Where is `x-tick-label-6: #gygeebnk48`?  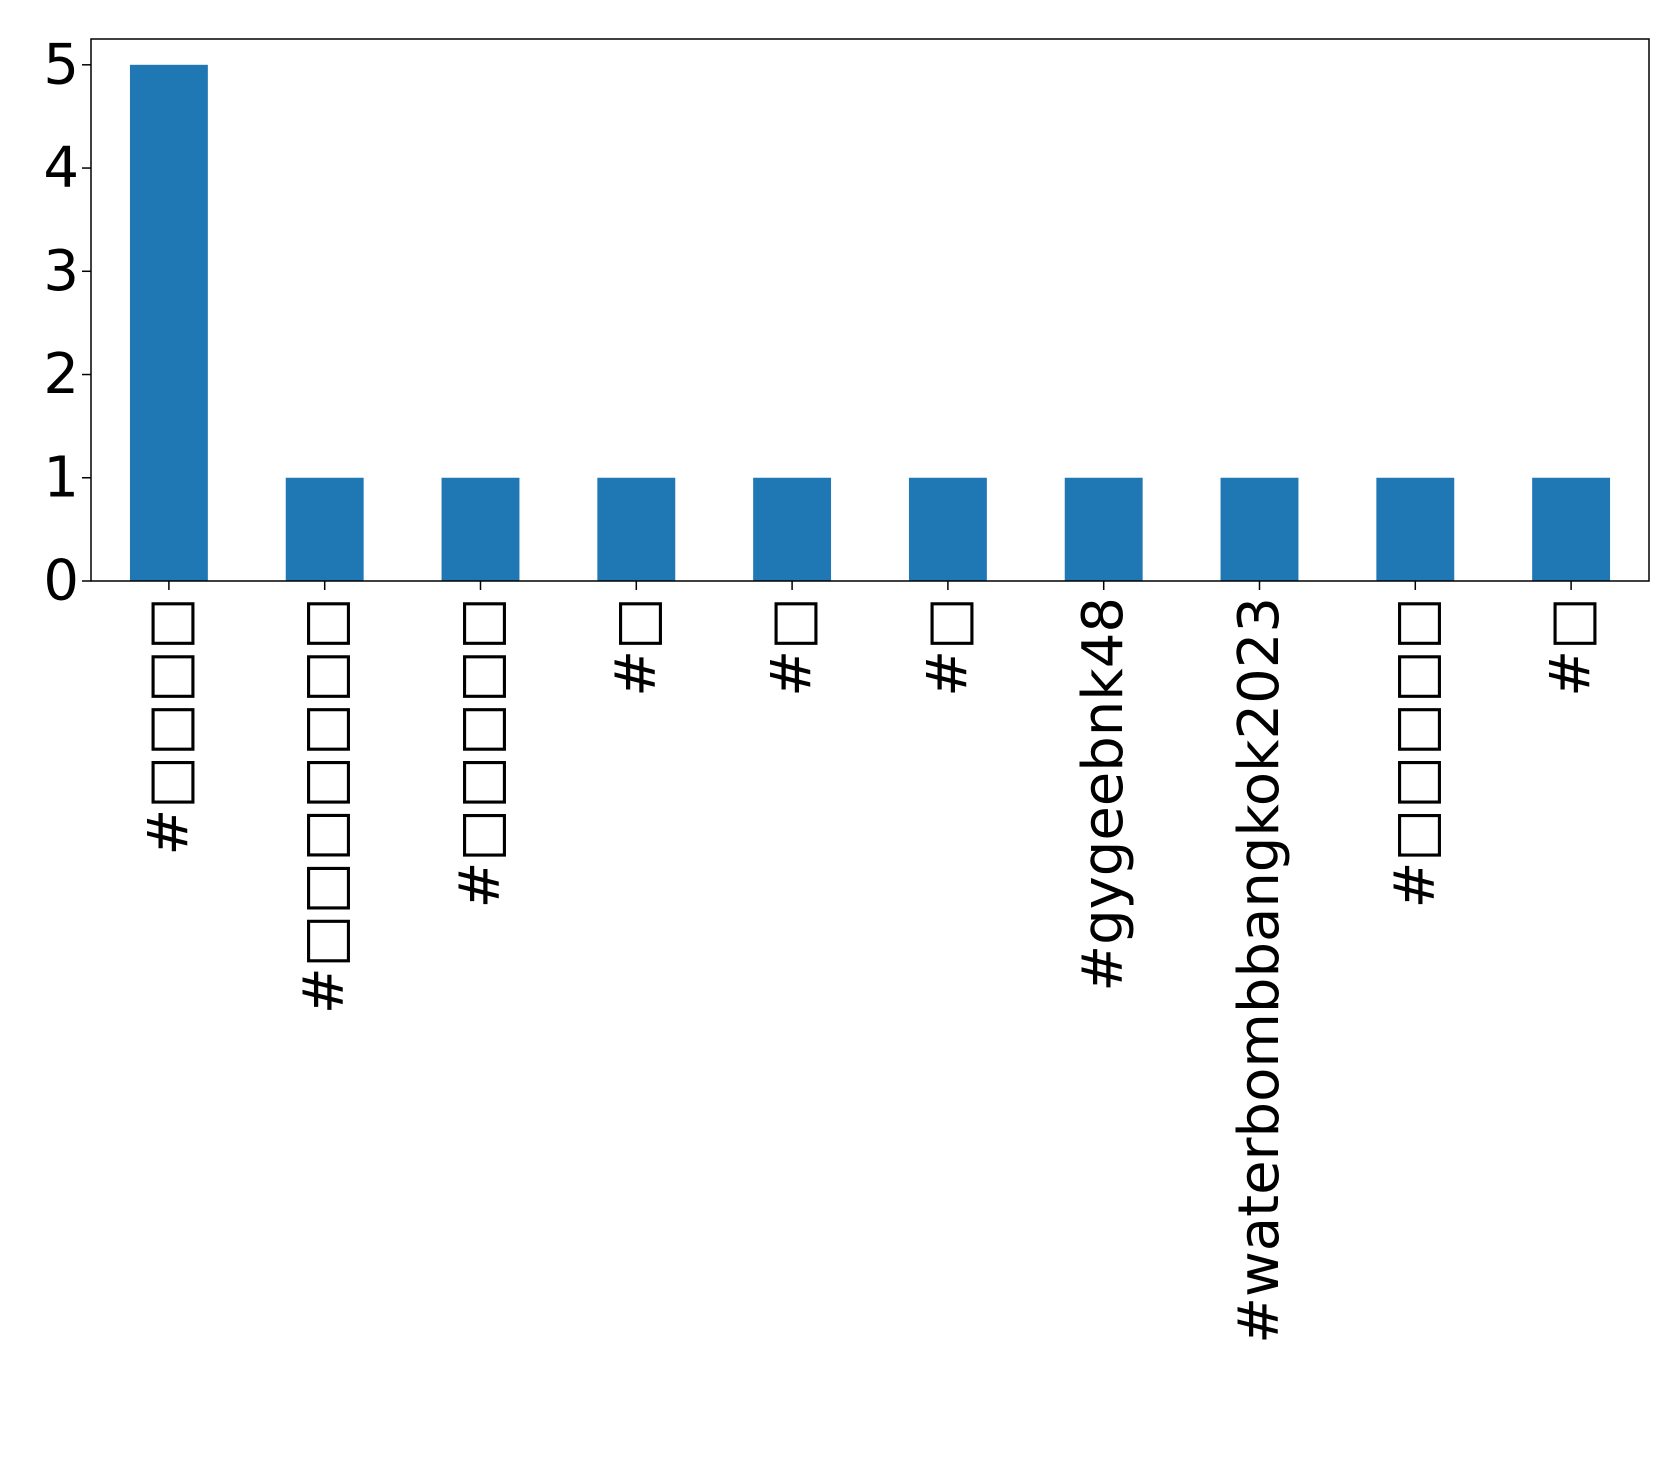
x-tick-label-6: #gygeebnk48 is located at coordinates (1103, 794).